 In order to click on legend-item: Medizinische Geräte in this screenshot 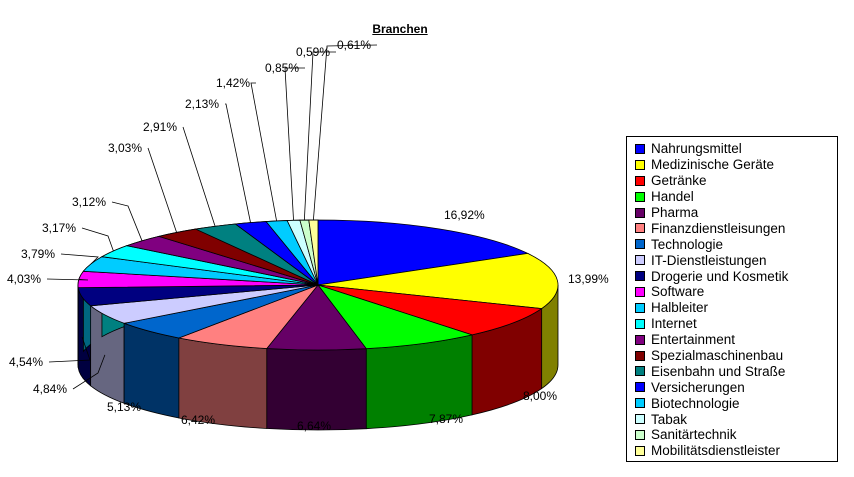, I will do `click(736, 165)`.